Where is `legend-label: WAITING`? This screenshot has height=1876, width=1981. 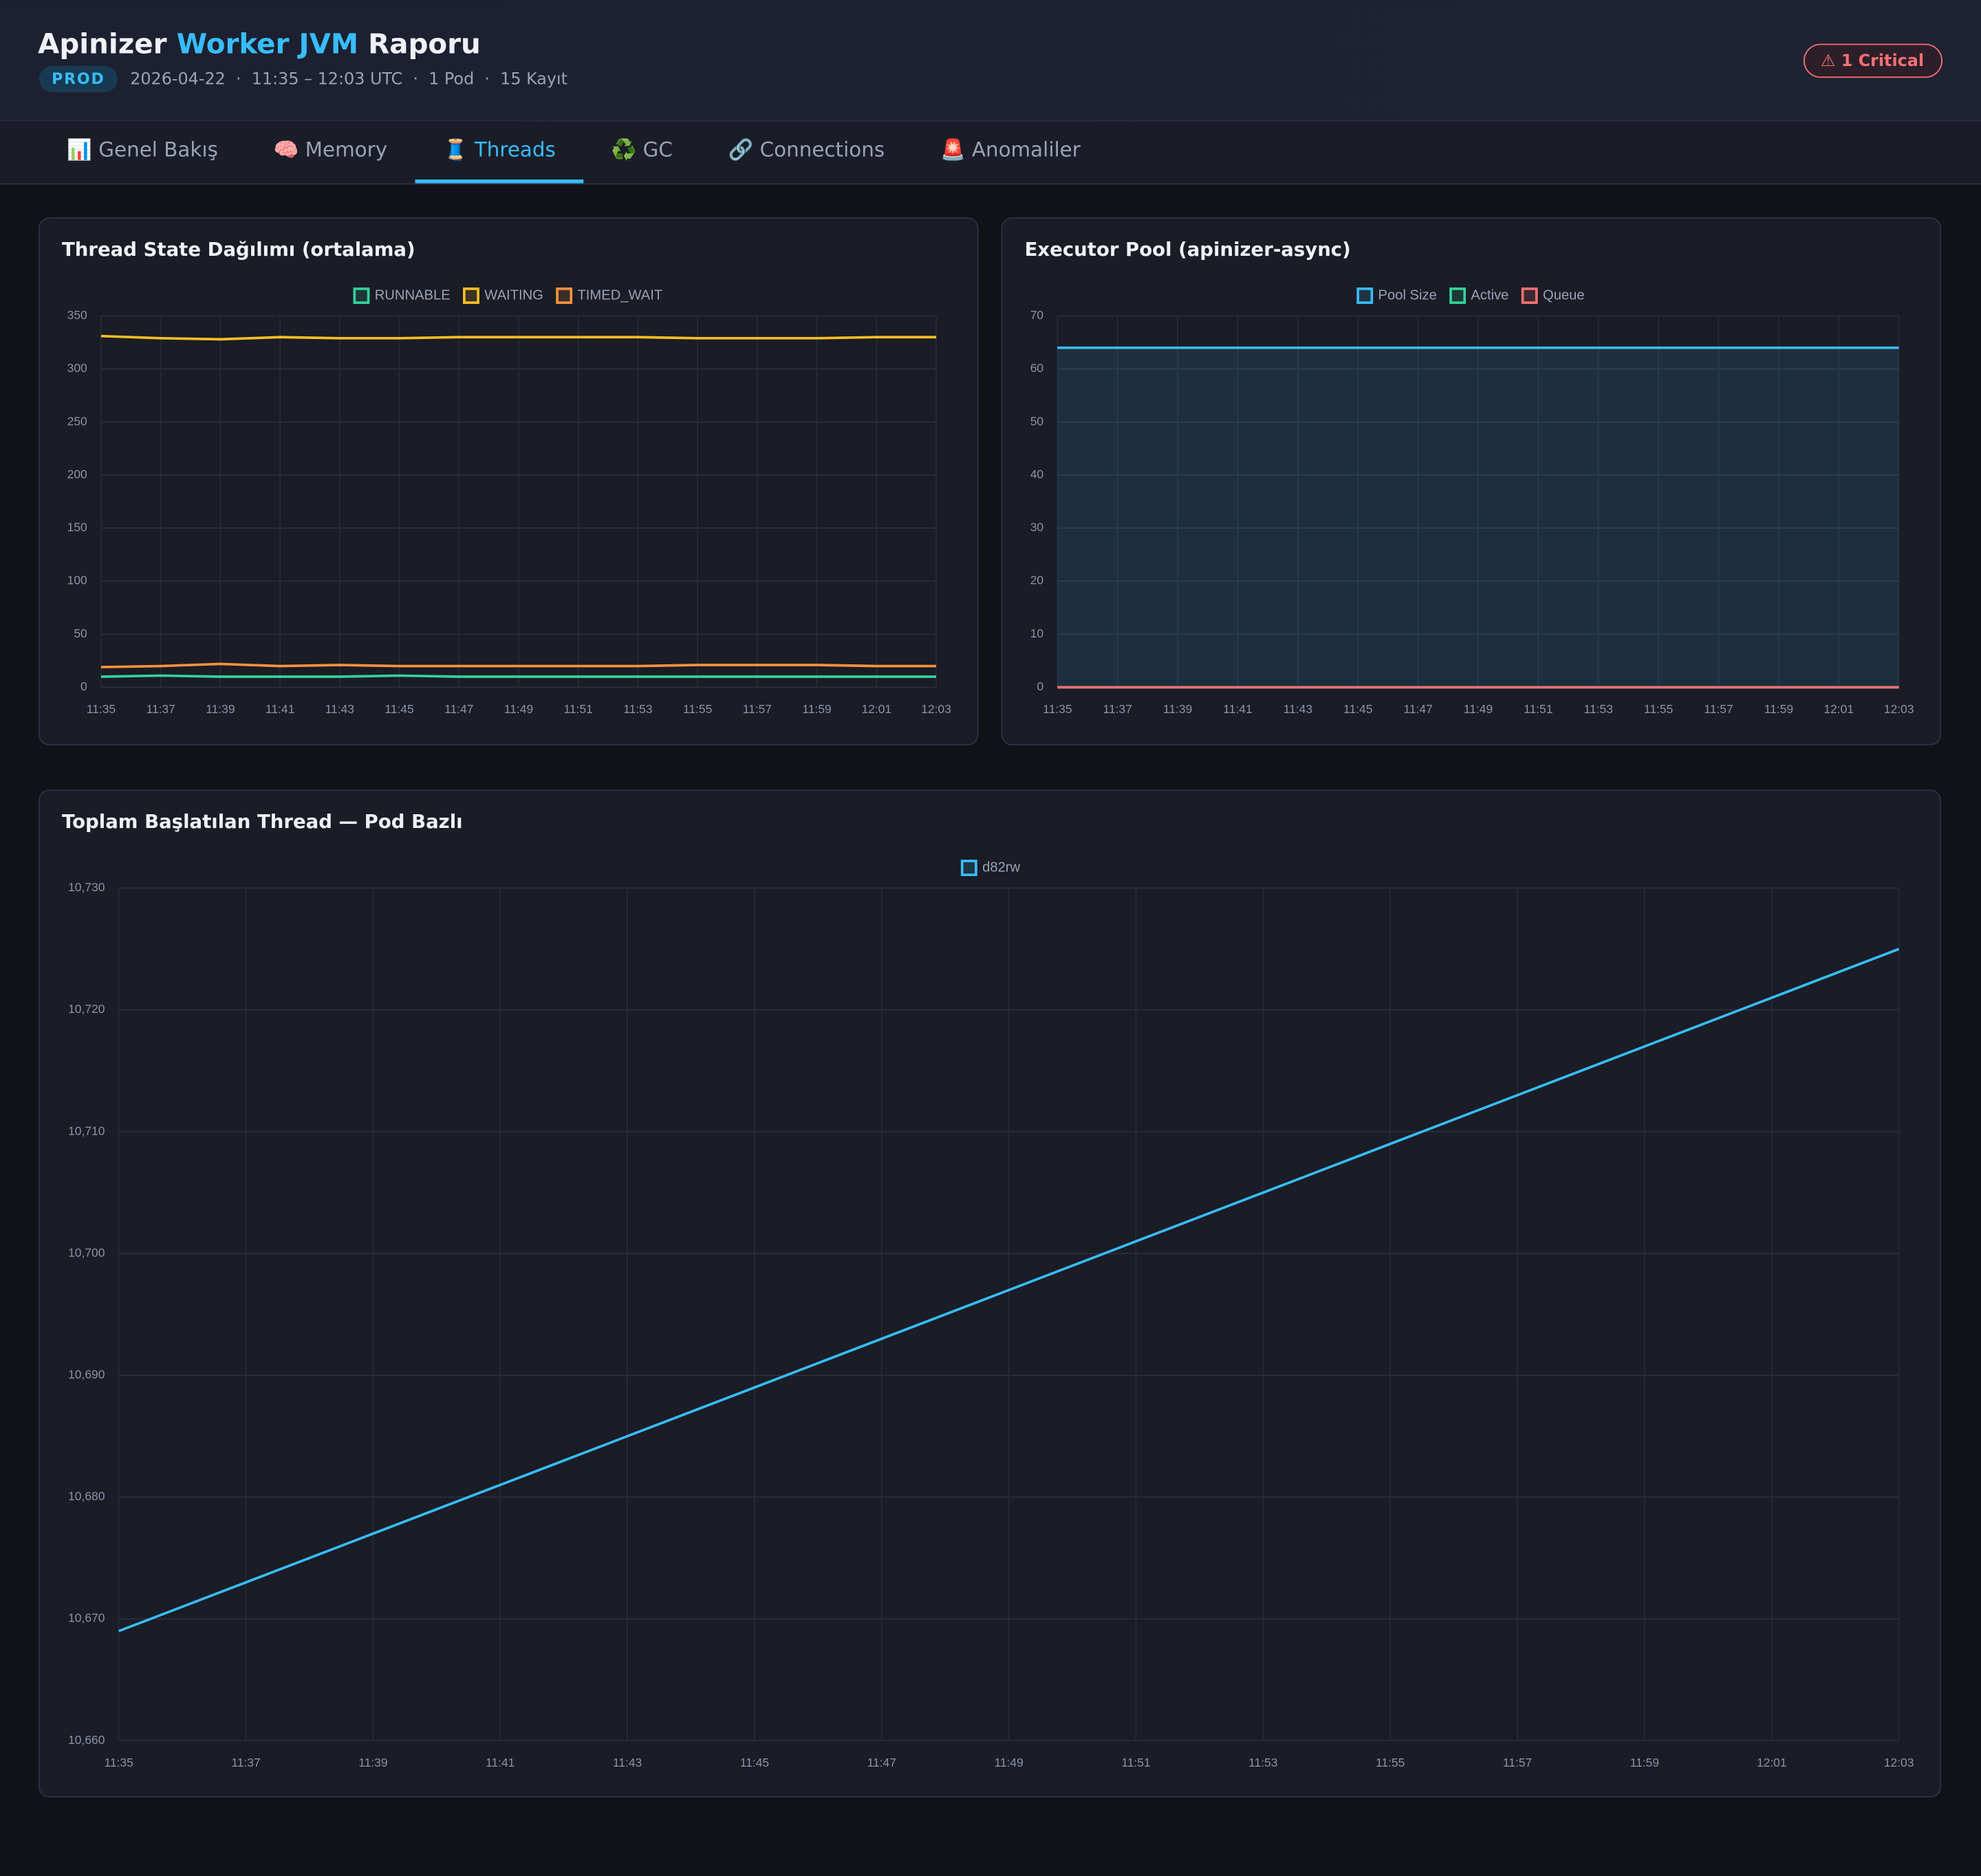 legend-label: WAITING is located at coordinates (513, 295).